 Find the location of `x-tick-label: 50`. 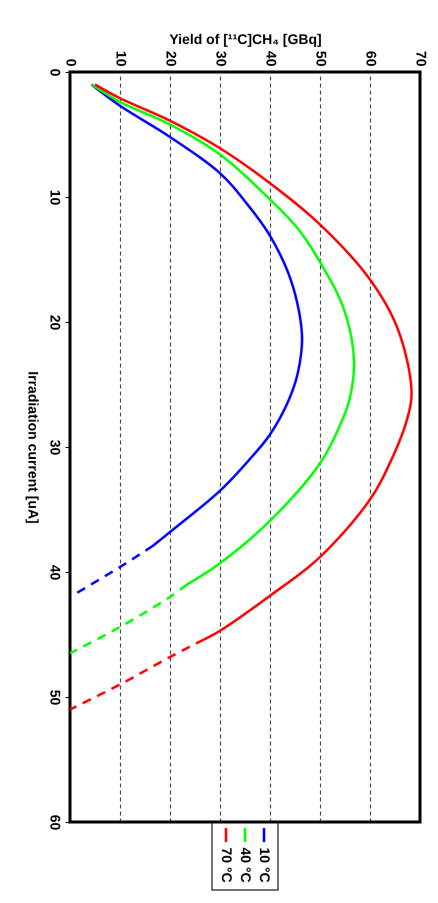

x-tick-label: 50 is located at coordinates (322, 58).